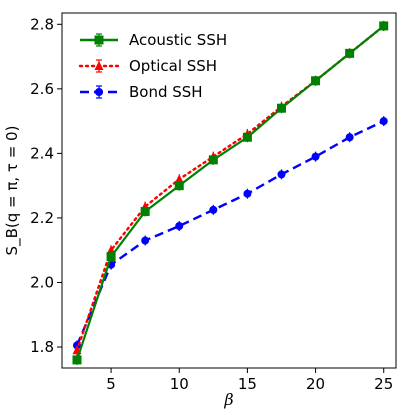 The height and width of the screenshot is (415, 415). Describe the element at coordinates (228, 399) in the screenshot. I see `x-axis-label: β` at that location.